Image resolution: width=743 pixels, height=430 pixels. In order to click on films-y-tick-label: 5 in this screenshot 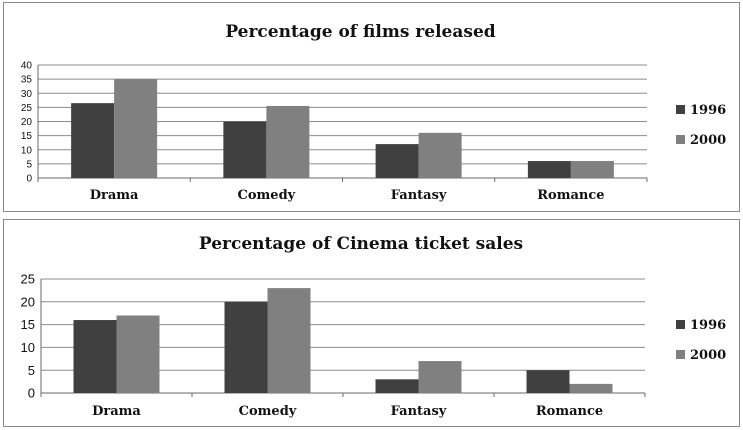, I will do `click(29, 164)`.